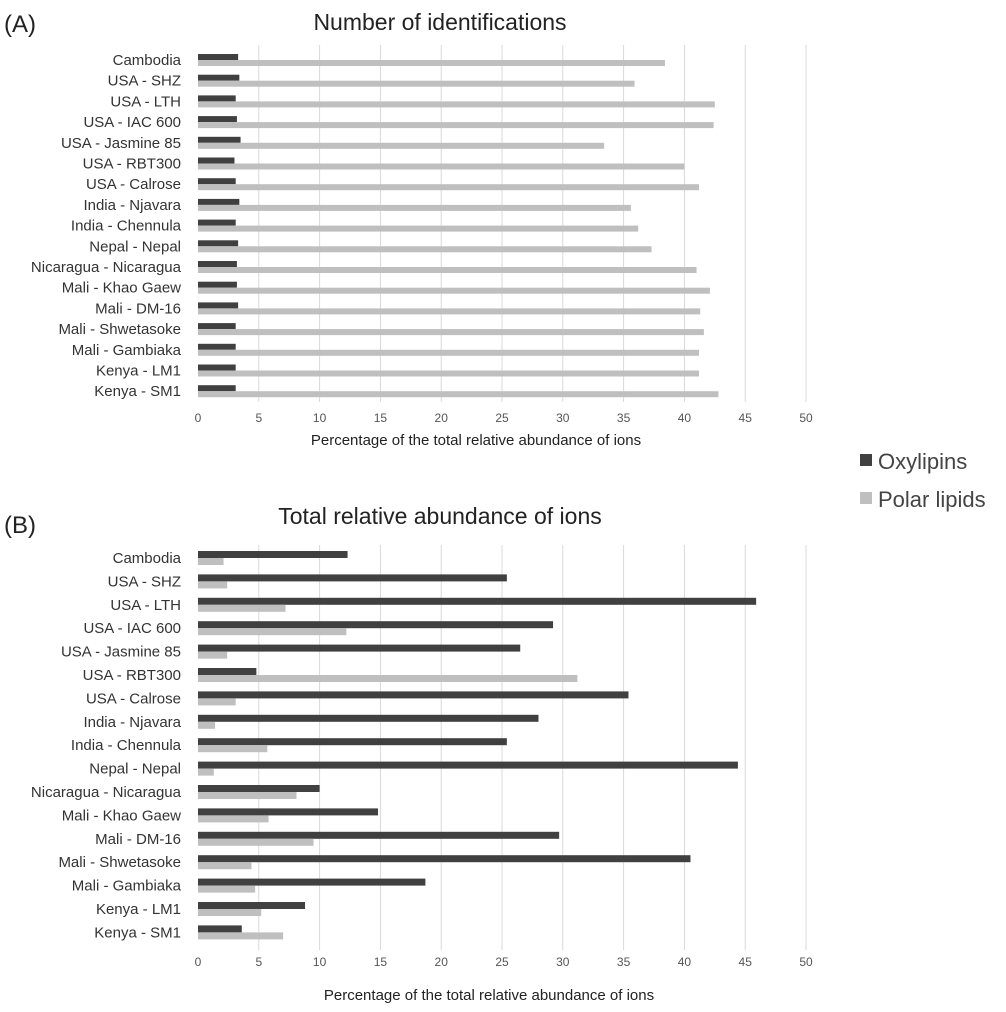  I want to click on x-tick-label-a-40: 40, so click(685, 418).